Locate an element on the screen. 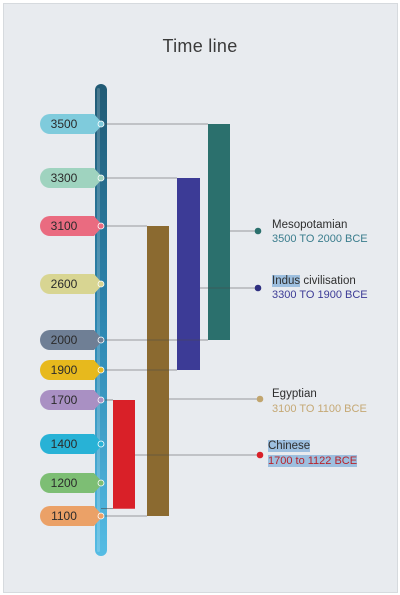 This screenshot has width=400, height=595. civilisation-range: 1700 to 1122 BCE is located at coordinates (313, 461).